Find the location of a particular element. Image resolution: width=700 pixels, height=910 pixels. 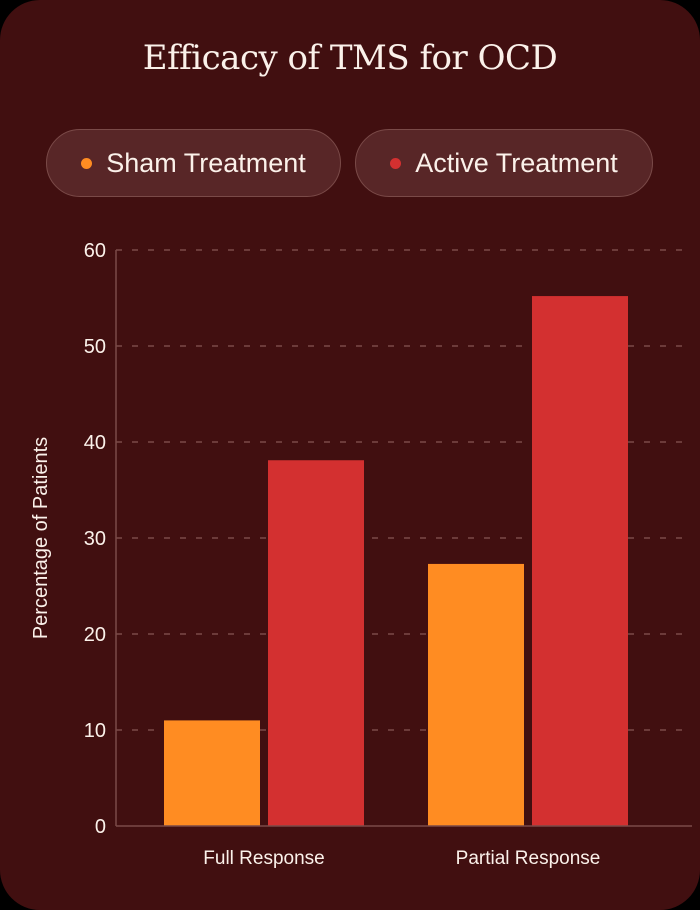

legend-label-active: Active Treatment is located at coordinates (516, 162).